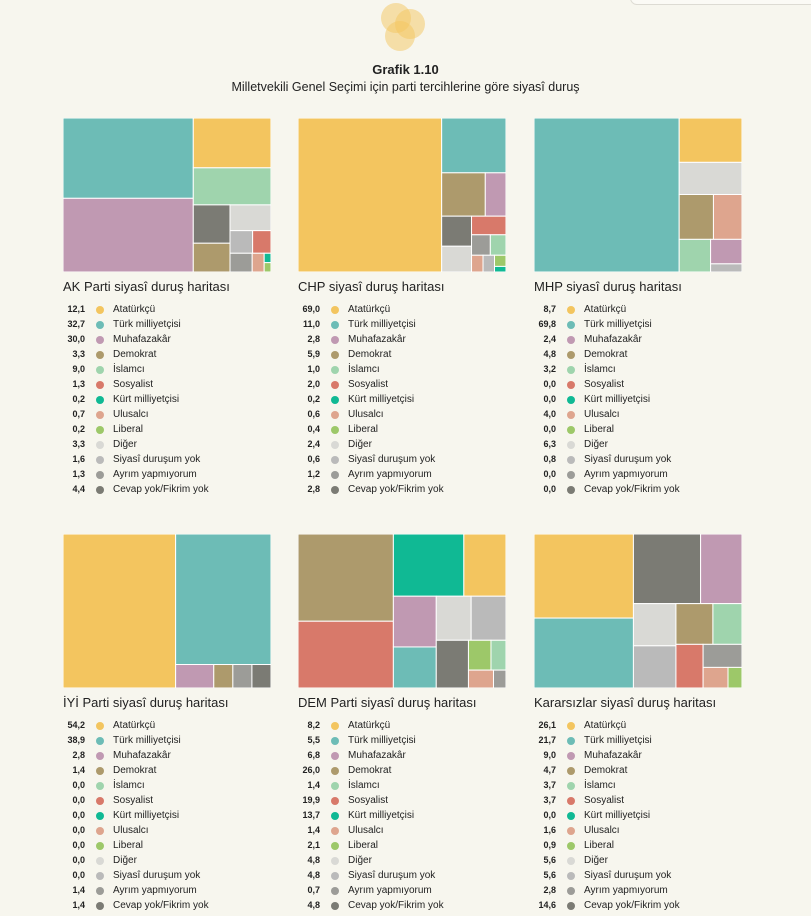  I want to click on treemap-cell-ulusalci, so click(727, 216).